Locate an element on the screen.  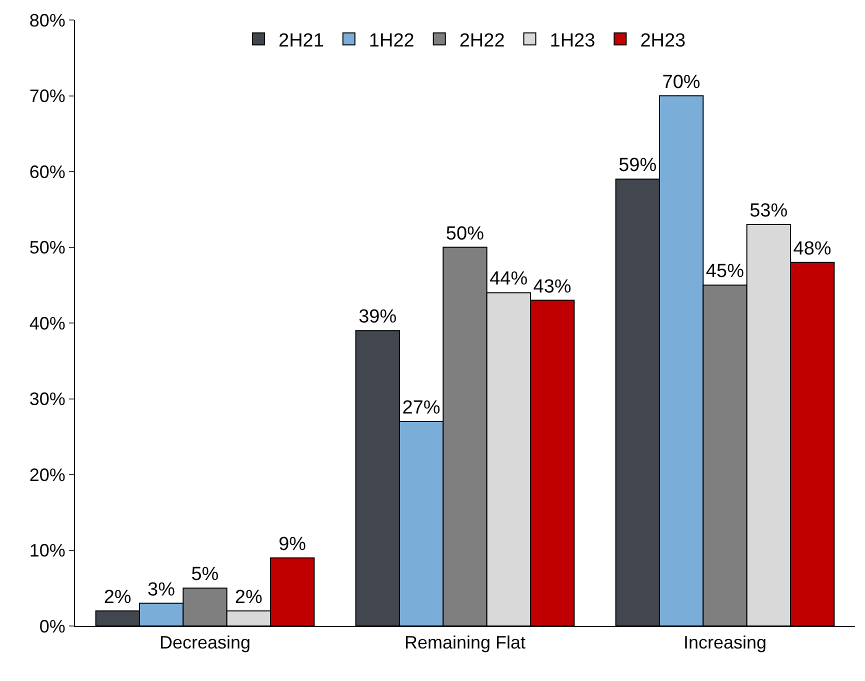
y-tick-label: 40% is located at coordinates (47, 323).